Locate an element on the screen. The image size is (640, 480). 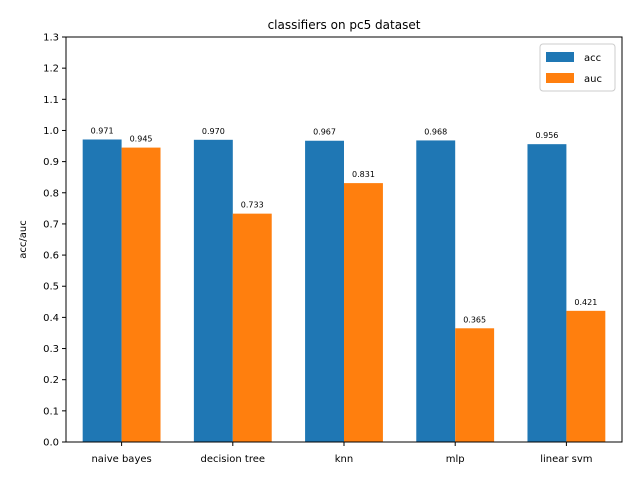
y-tick-label: 0.5 is located at coordinates (51, 287).